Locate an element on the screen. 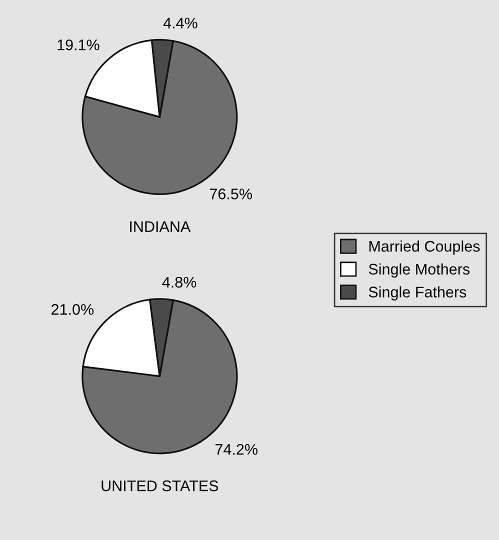 Image resolution: width=499 pixels, height=540 pixels. data-label: 4.8% is located at coordinates (179, 282).